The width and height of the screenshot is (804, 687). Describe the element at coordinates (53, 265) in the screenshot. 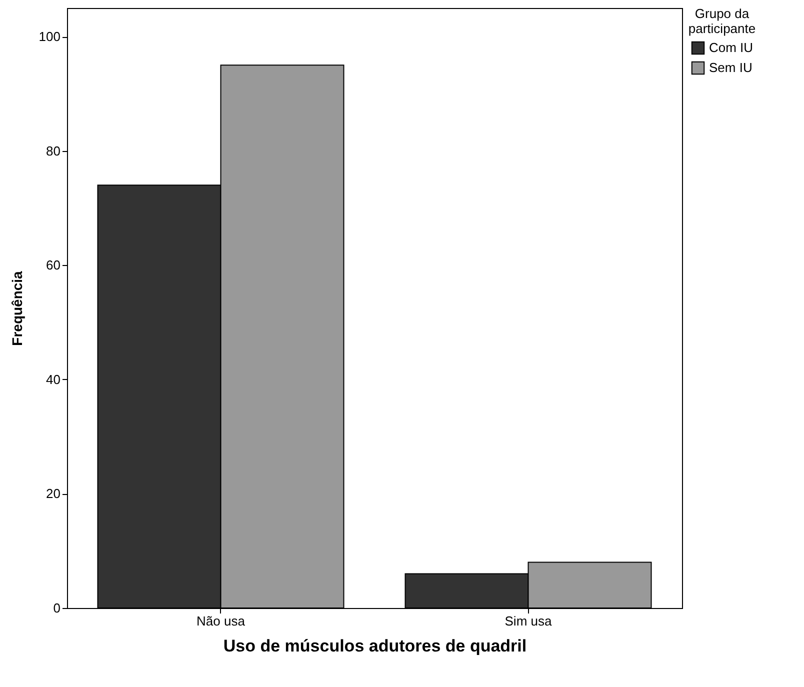

I see `y-tick-label: 60` at that location.